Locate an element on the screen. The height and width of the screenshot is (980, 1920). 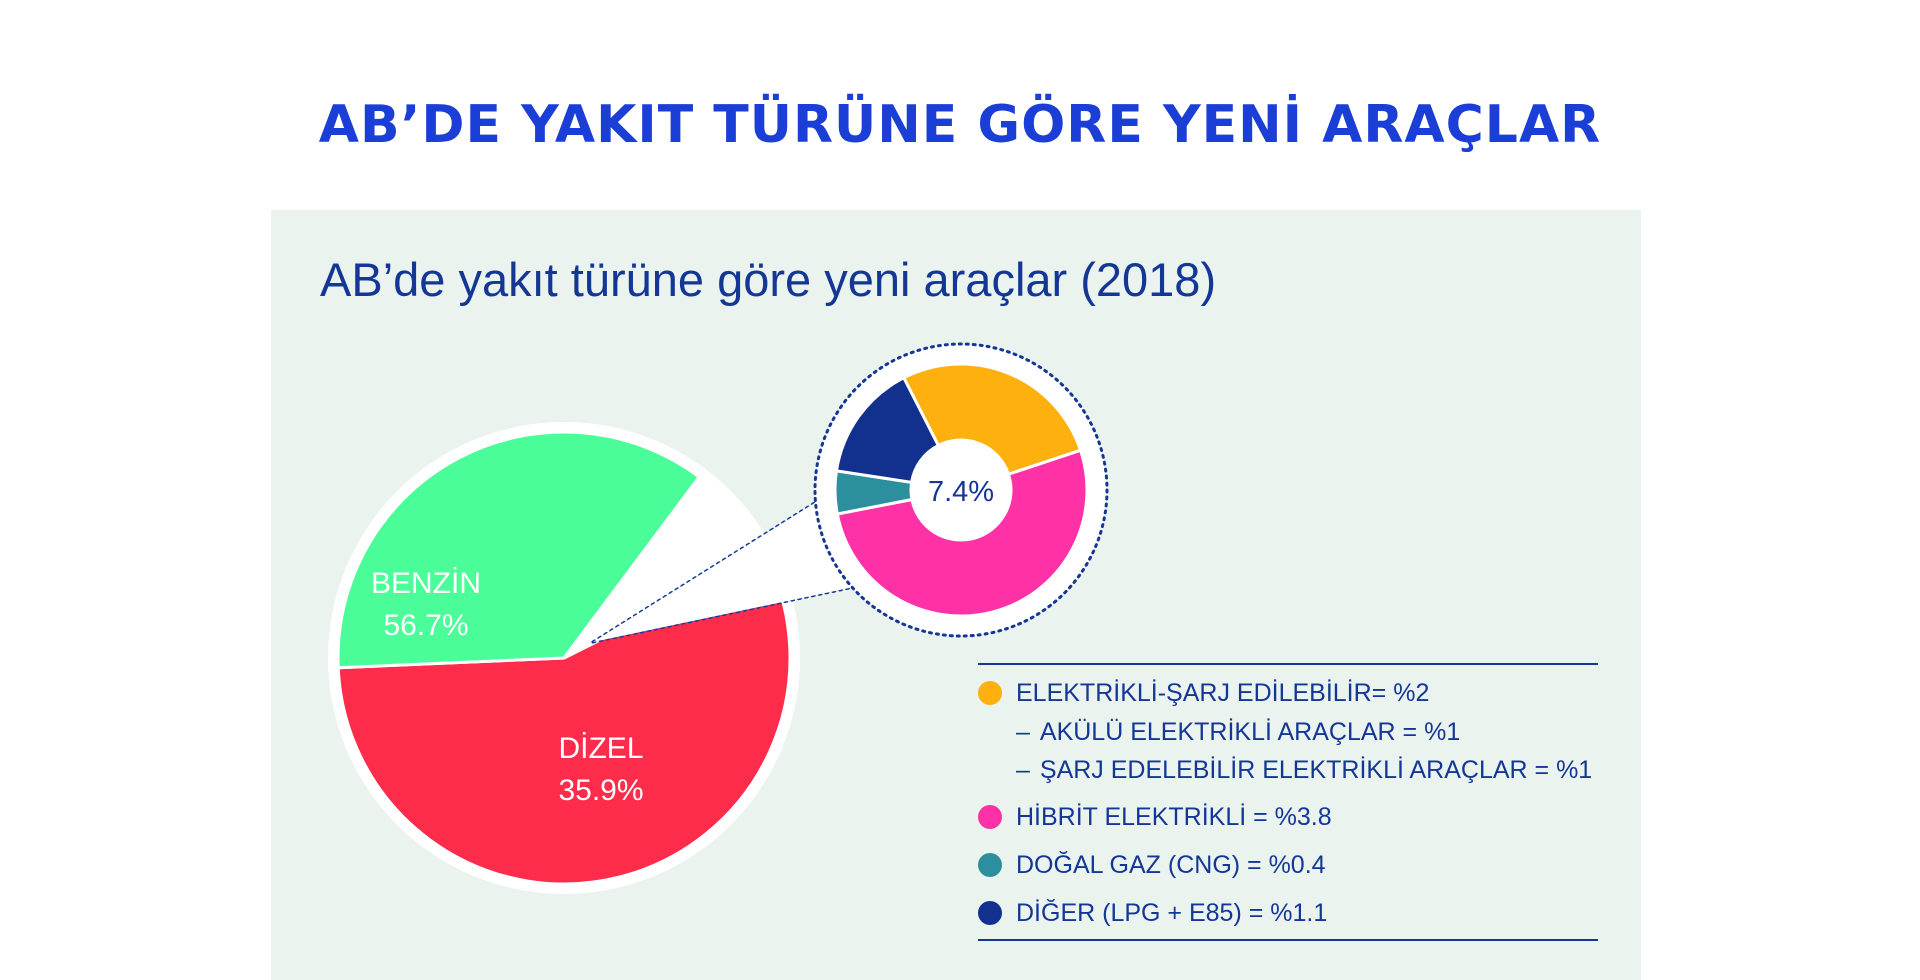
legend-item-diger: DİĞER (LPG + E85) = %1.1 is located at coordinates (1288, 913).